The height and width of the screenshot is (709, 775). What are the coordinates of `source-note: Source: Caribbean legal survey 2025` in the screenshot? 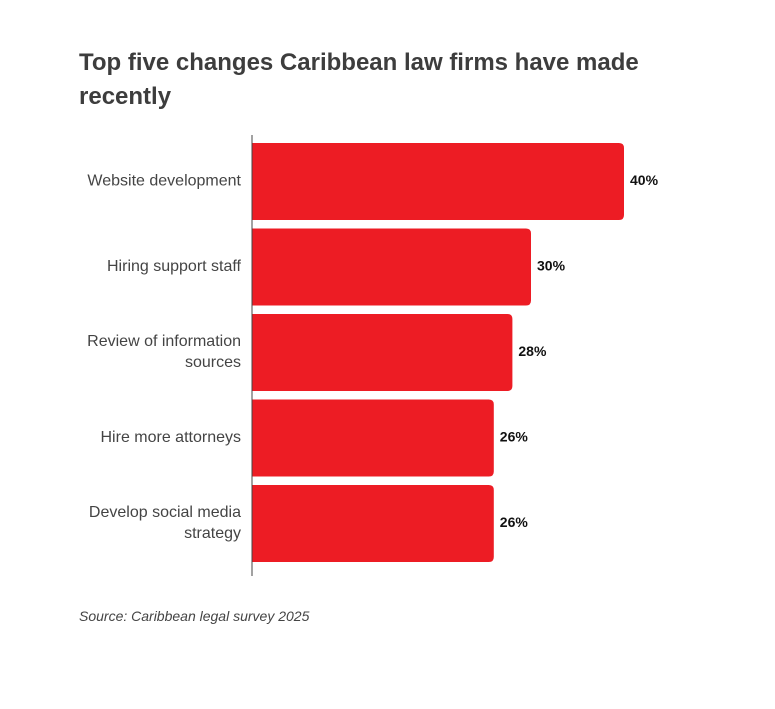 It's located at (194, 616).